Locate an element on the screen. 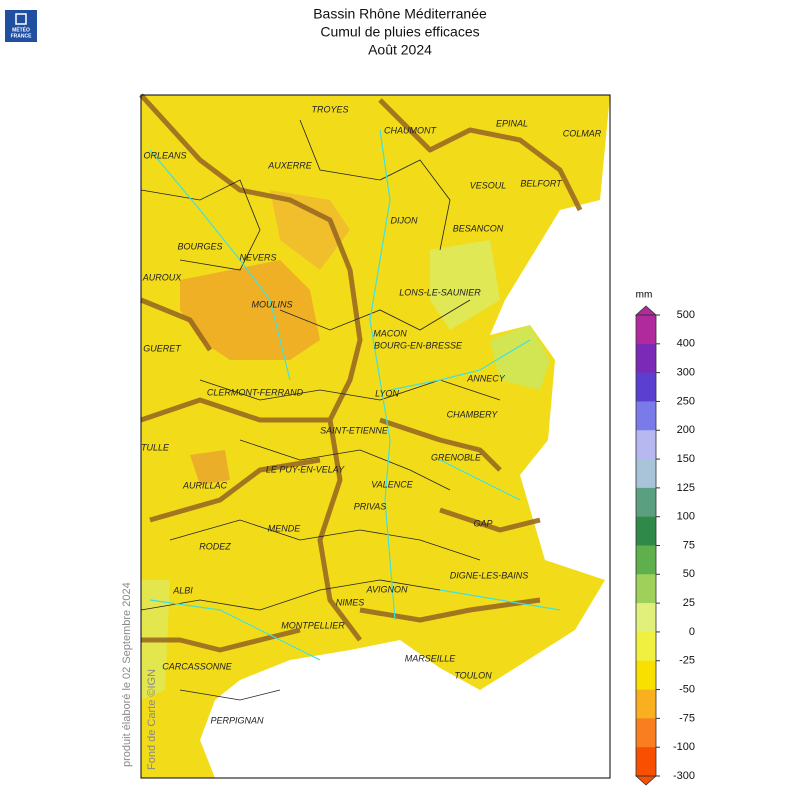 The image size is (800, 800). city-label: PRIVAS is located at coordinates (370, 506).